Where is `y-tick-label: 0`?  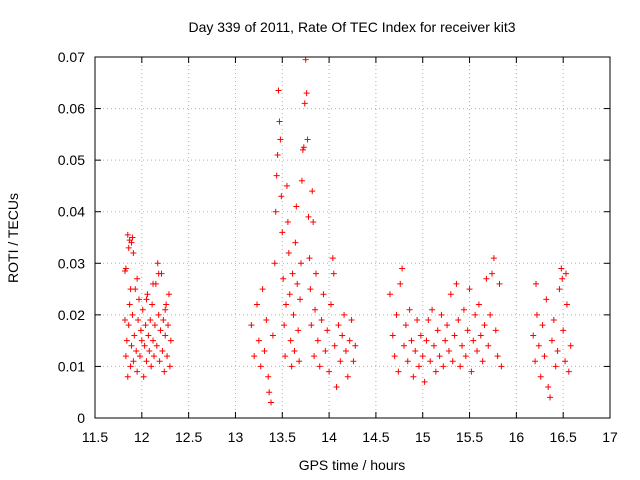
y-tick-label: 0 is located at coordinates (81, 418).